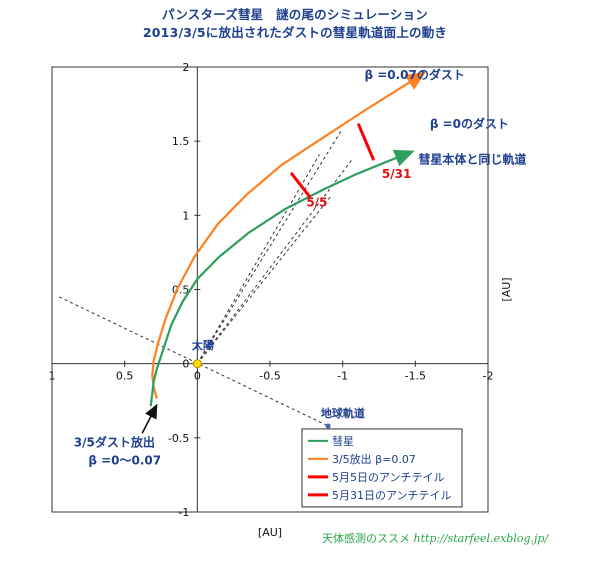 Image resolution: width=590 pixels, height=568 pixels. What do you see at coordinates (374, 459) in the screenshot?
I see `legend-label: 3/5放出 β=0.07` at bounding box center [374, 459].